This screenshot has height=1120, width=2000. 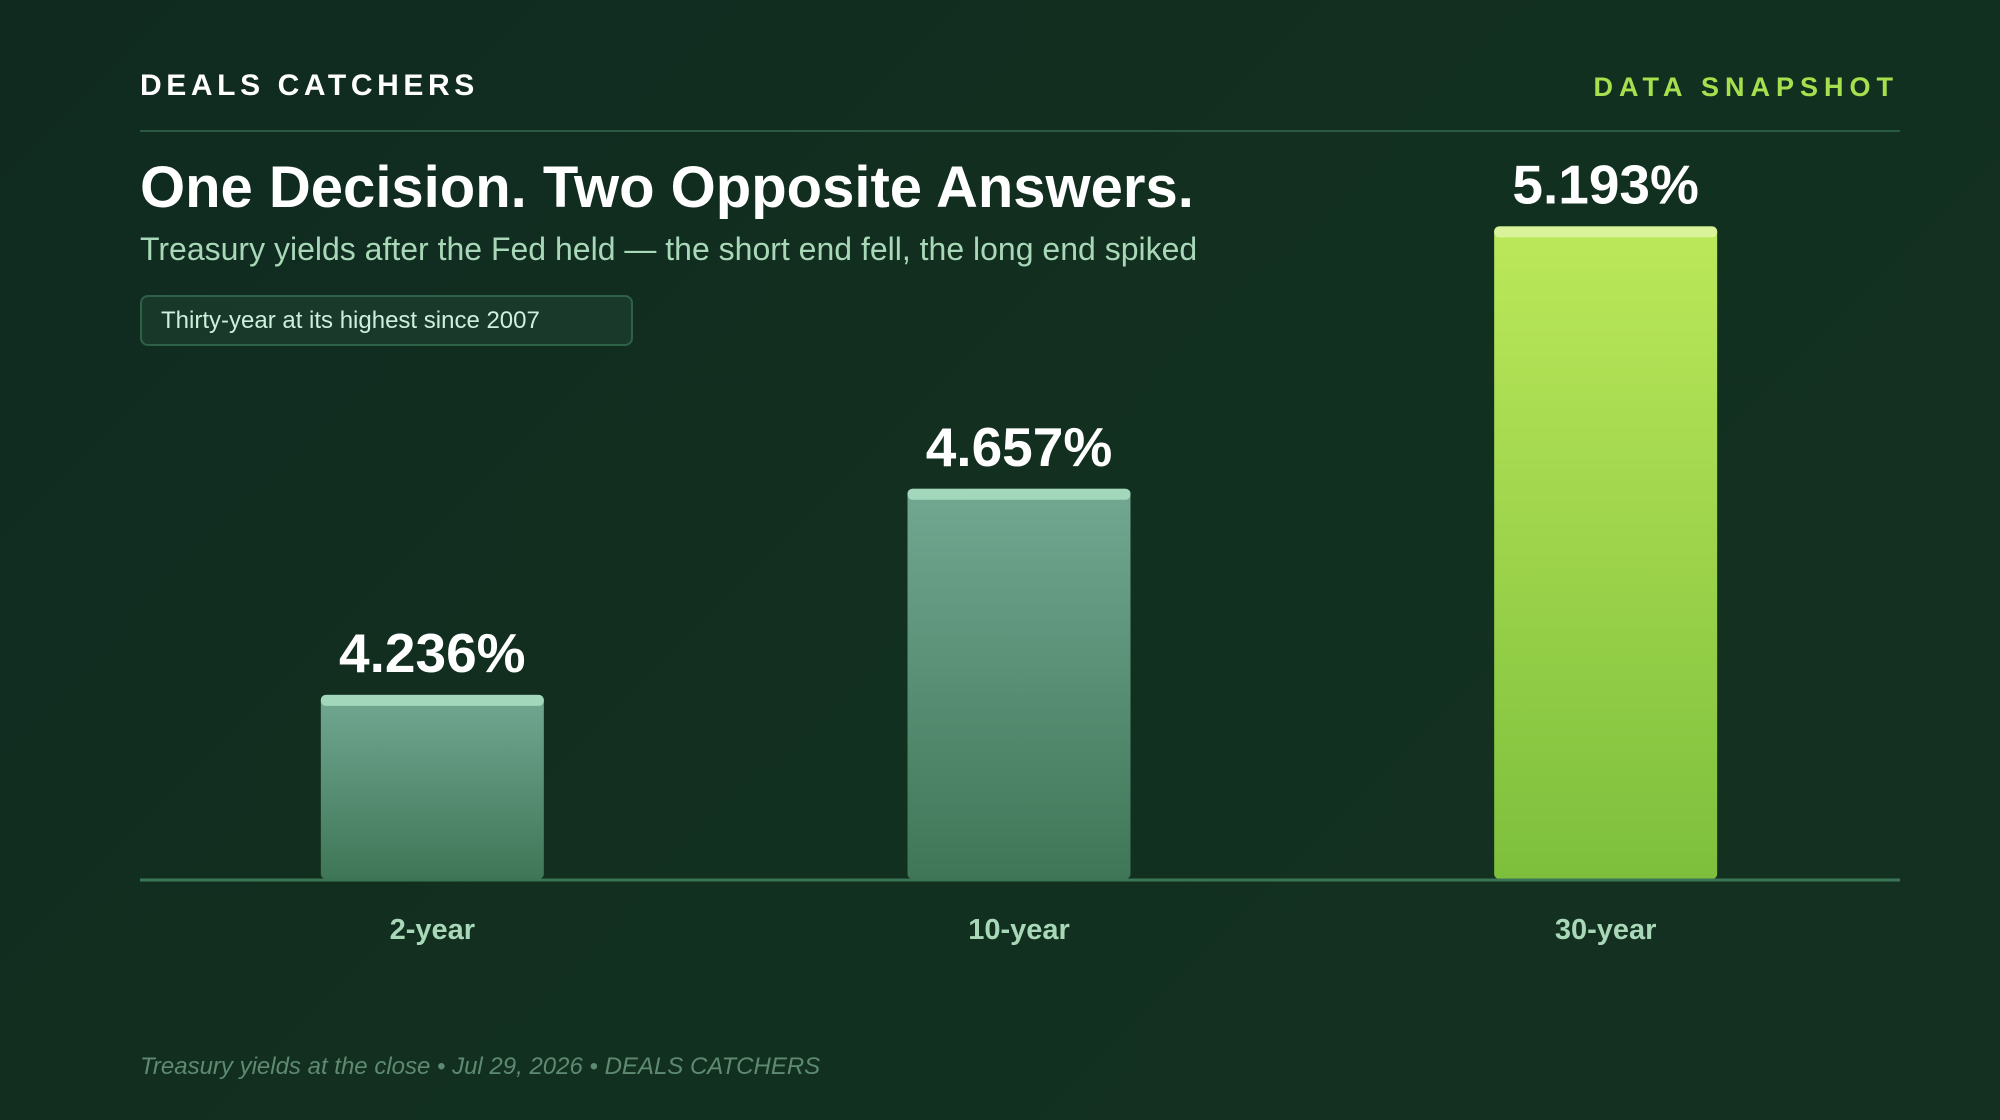 What do you see at coordinates (1746, 87) in the screenshot?
I see `section-tag: DATA SNAPSHOT` at bounding box center [1746, 87].